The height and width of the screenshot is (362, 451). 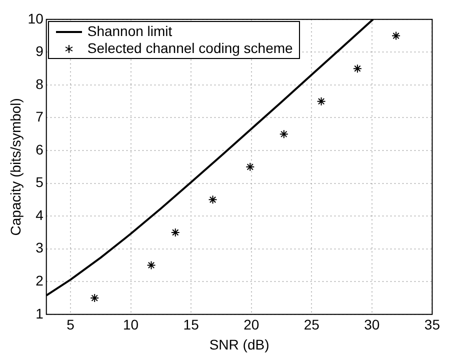 I want to click on legend-label: Selected channel coding scheme, so click(x=190, y=49).